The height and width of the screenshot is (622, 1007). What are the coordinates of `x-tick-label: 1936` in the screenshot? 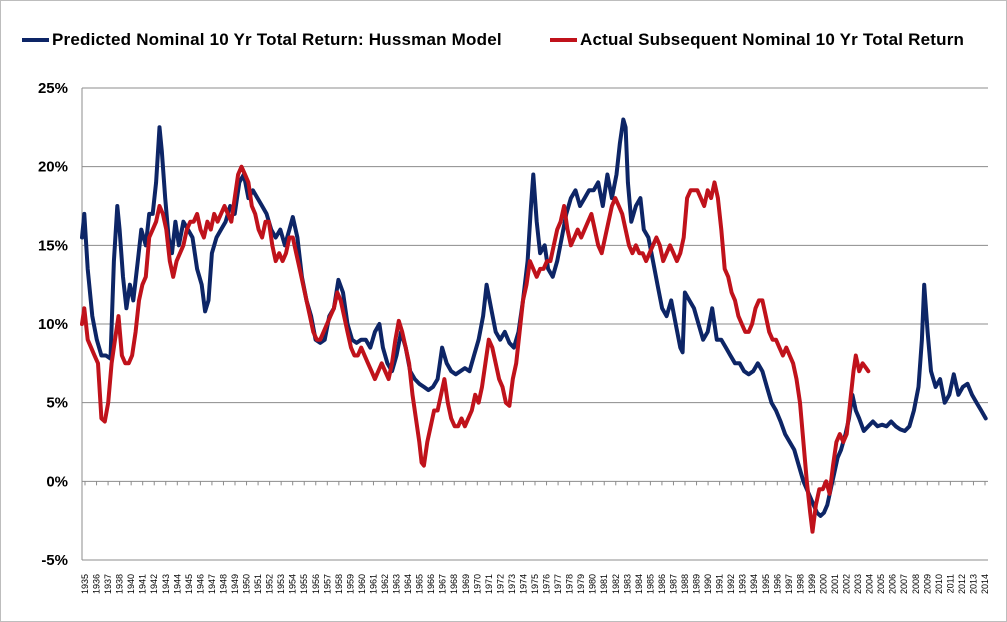 It's located at (97, 584).